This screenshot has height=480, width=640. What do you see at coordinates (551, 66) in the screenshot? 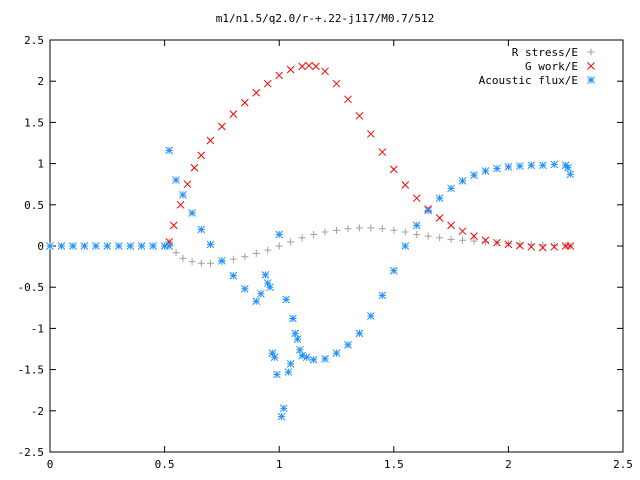
I see `legend-label: G work/E` at bounding box center [551, 66].